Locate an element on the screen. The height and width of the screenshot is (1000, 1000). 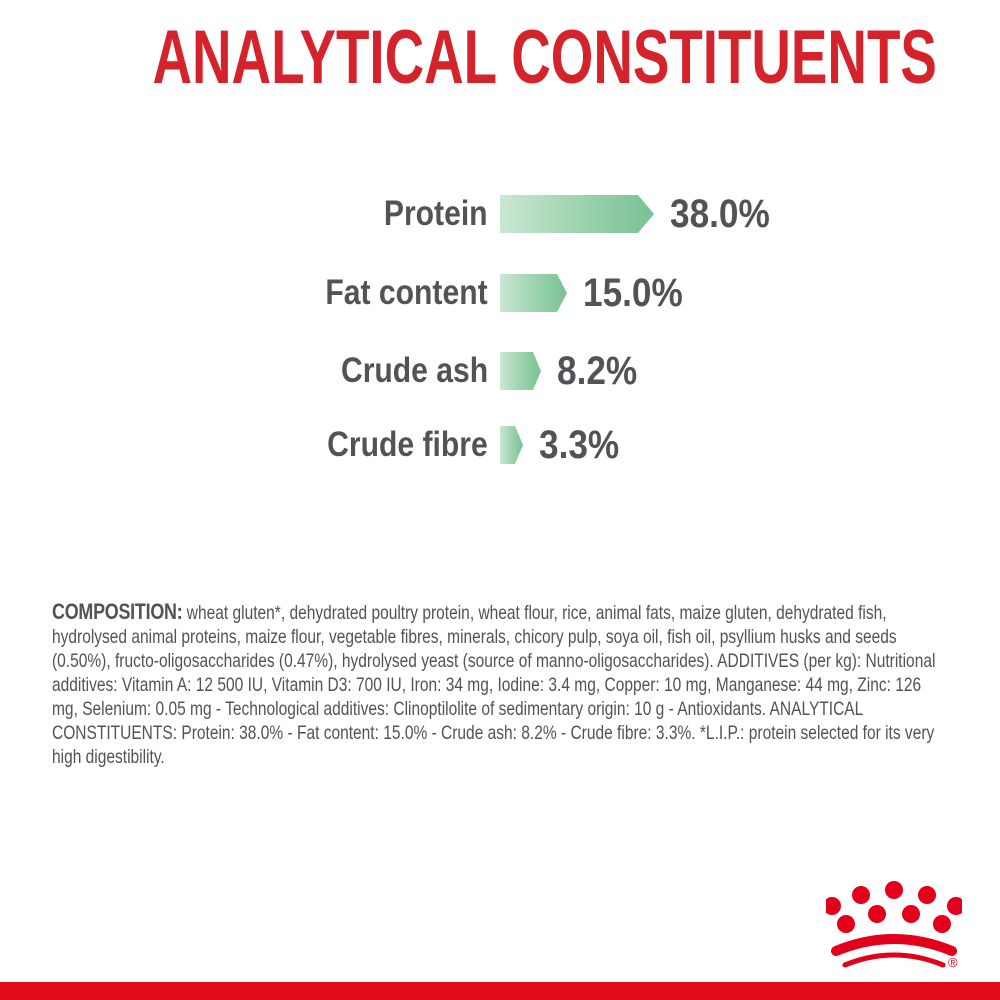
chart-row: Crude fibre 3.3% is located at coordinates (500, 445).